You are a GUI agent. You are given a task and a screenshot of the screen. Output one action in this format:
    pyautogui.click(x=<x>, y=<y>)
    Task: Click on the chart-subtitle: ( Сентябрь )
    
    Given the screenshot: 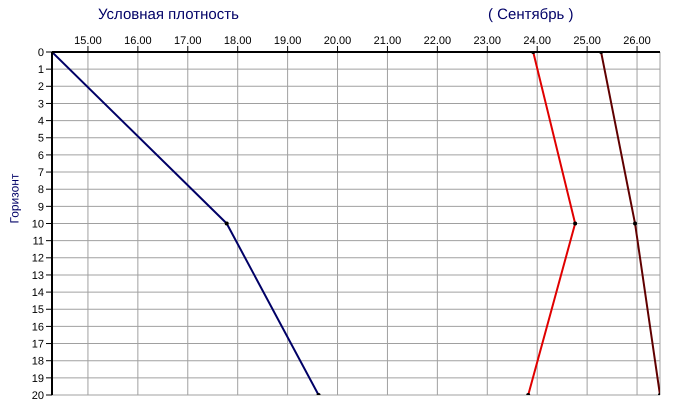 What is the action you would take?
    pyautogui.click(x=531, y=14)
    